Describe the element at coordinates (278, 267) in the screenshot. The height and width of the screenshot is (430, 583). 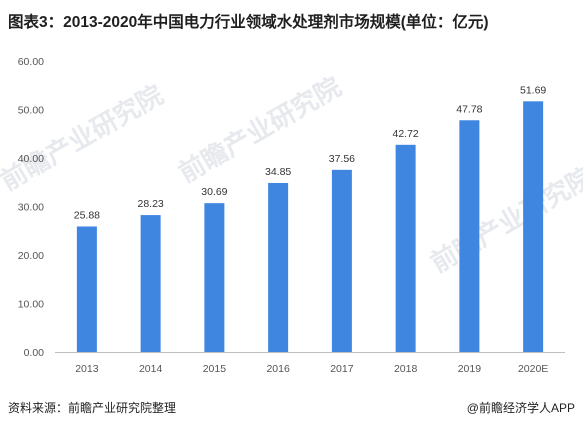
I see `bar-2016` at that location.